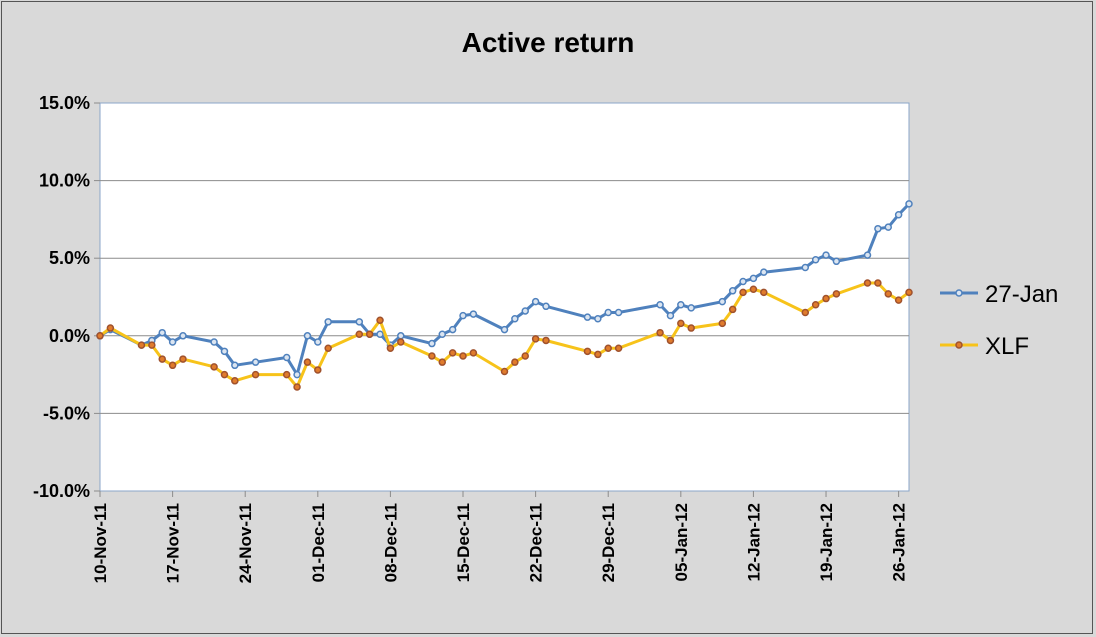  What do you see at coordinates (548, 42) in the screenshot?
I see `chart-title: Active return` at bounding box center [548, 42].